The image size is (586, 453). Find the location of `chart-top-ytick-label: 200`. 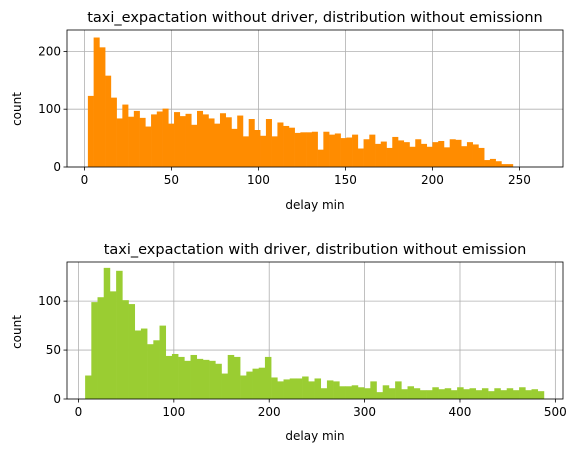

chart-top-ytick-label: 200 is located at coordinates (49, 51).